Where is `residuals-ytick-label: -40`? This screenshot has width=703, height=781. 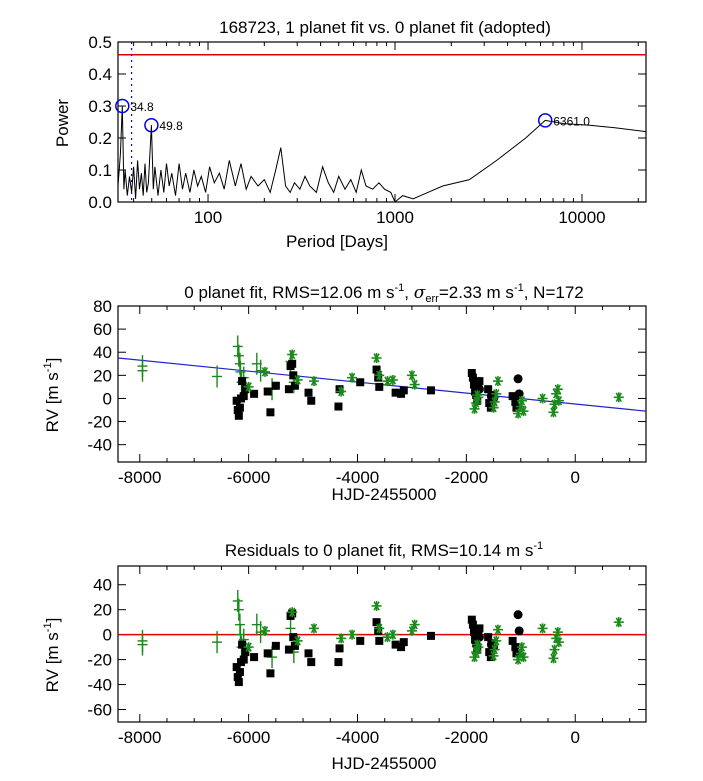 residuals-ytick-label: -40 is located at coordinates (99, 685).